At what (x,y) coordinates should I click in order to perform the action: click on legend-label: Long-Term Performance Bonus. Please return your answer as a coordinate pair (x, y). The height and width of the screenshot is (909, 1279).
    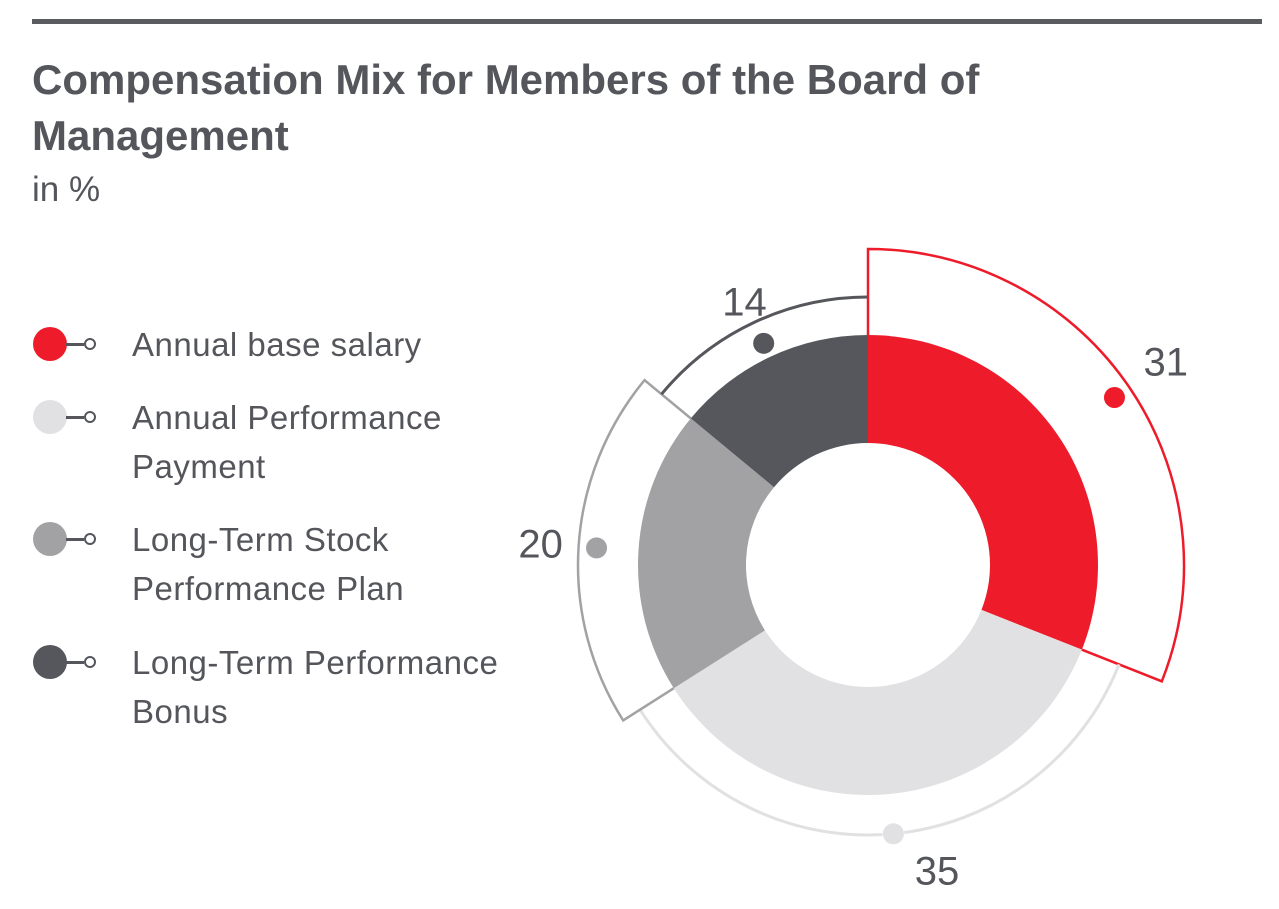
    Looking at the image, I should click on (315, 687).